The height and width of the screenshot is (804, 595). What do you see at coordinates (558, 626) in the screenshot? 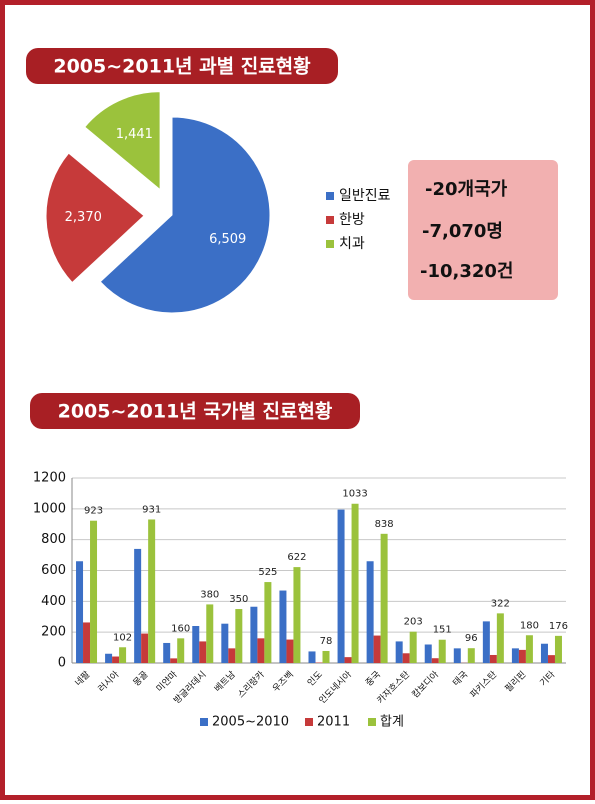
I see `data-label: 176` at bounding box center [558, 626].